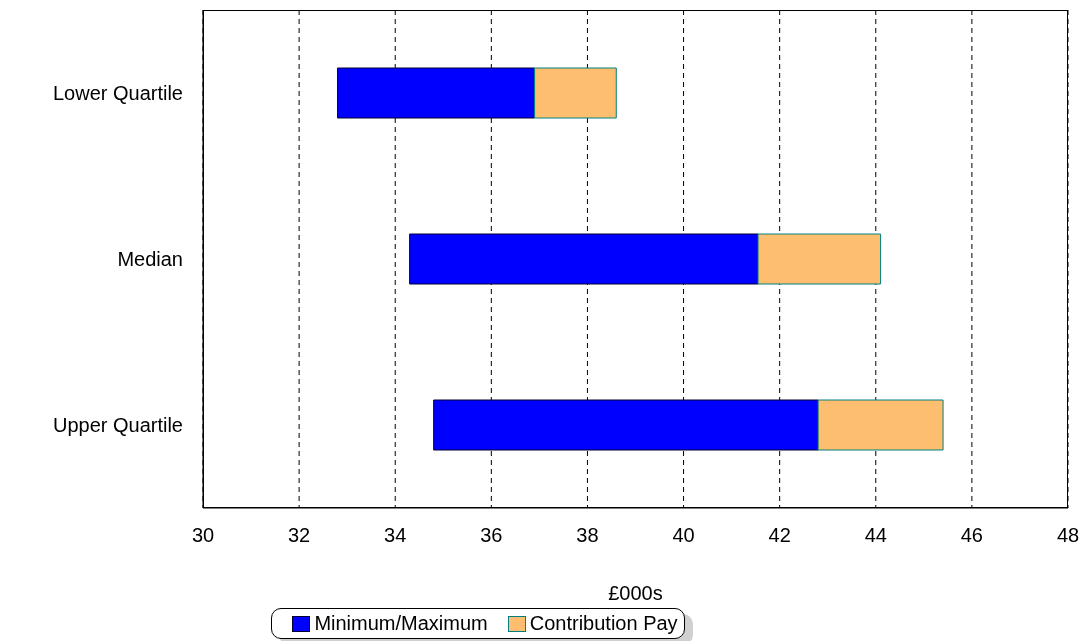 This screenshot has width=1091, height=641. I want to click on x-tick-label: 48, so click(1068, 535).